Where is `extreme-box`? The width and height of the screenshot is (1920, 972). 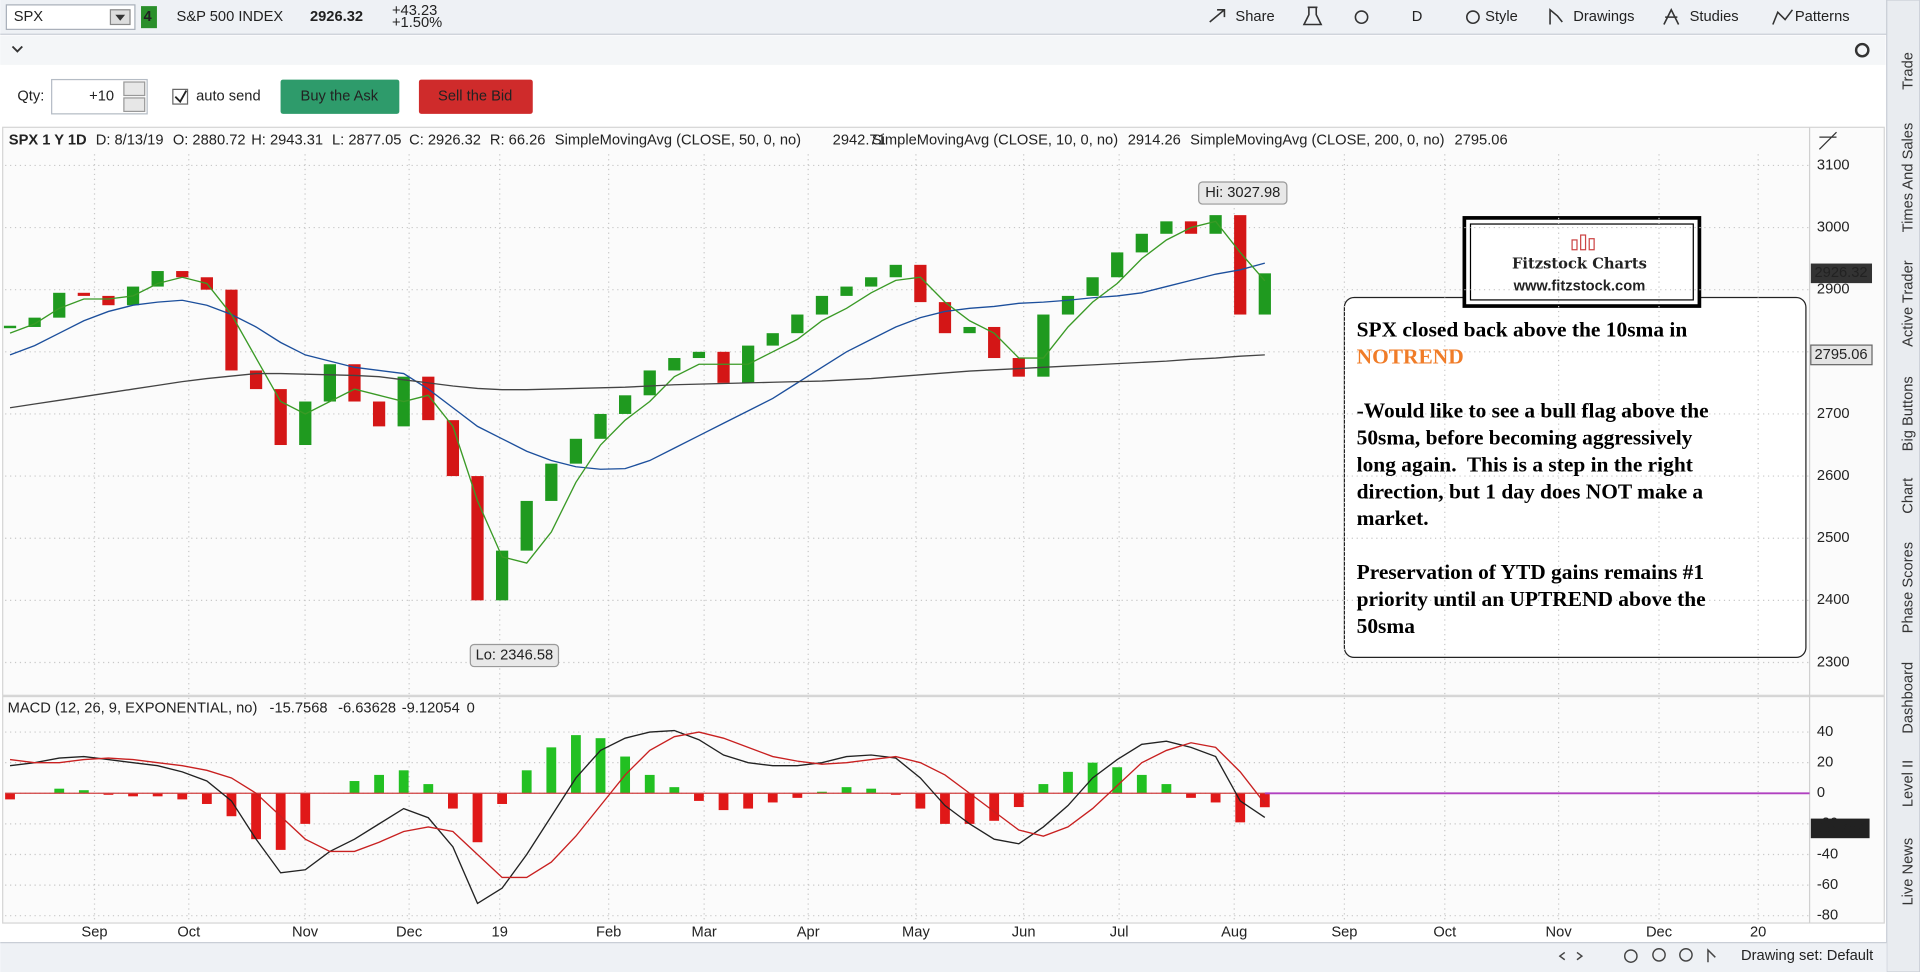
extreme-box is located at coordinates (1243, 193).